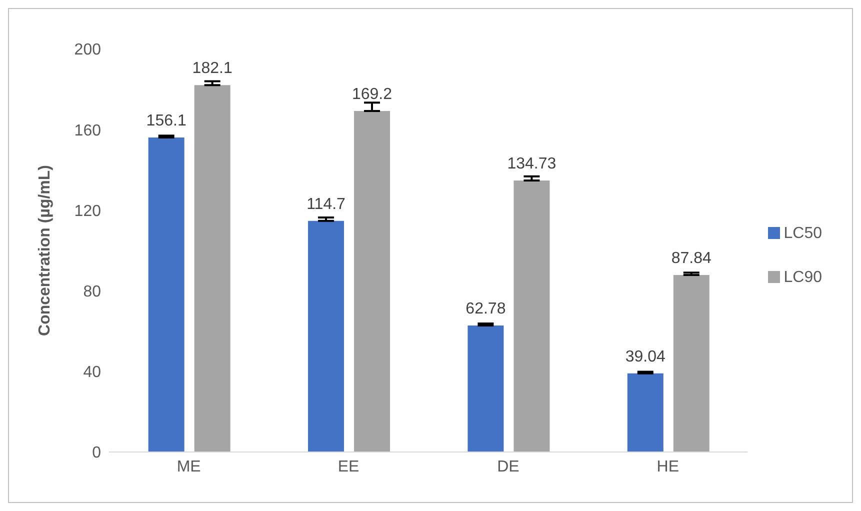 The image size is (861, 511). I want to click on data-label: 134.73, so click(531, 164).